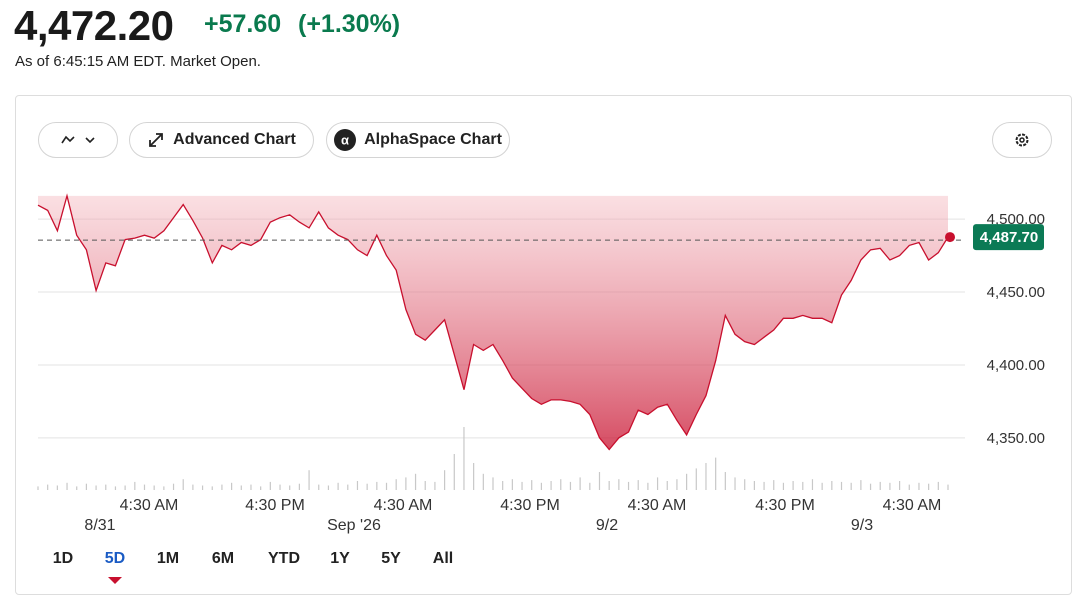  What do you see at coordinates (63, 558) in the screenshot?
I see `range-button: 1D` at bounding box center [63, 558].